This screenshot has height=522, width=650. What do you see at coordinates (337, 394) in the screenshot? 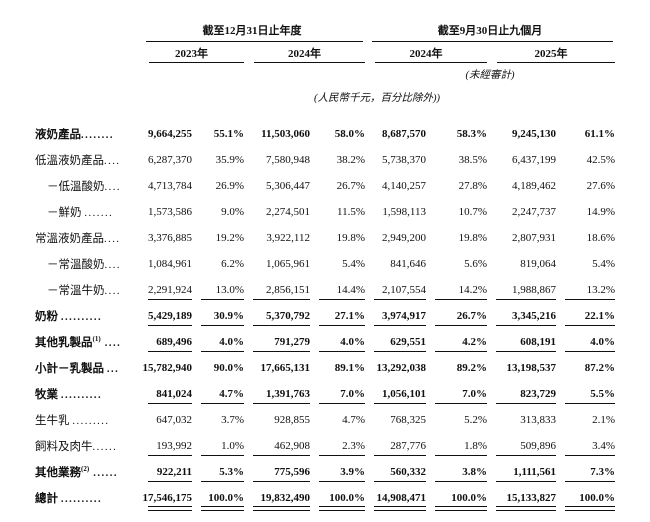
I see `percent-cell: 7.0%` at bounding box center [337, 394].